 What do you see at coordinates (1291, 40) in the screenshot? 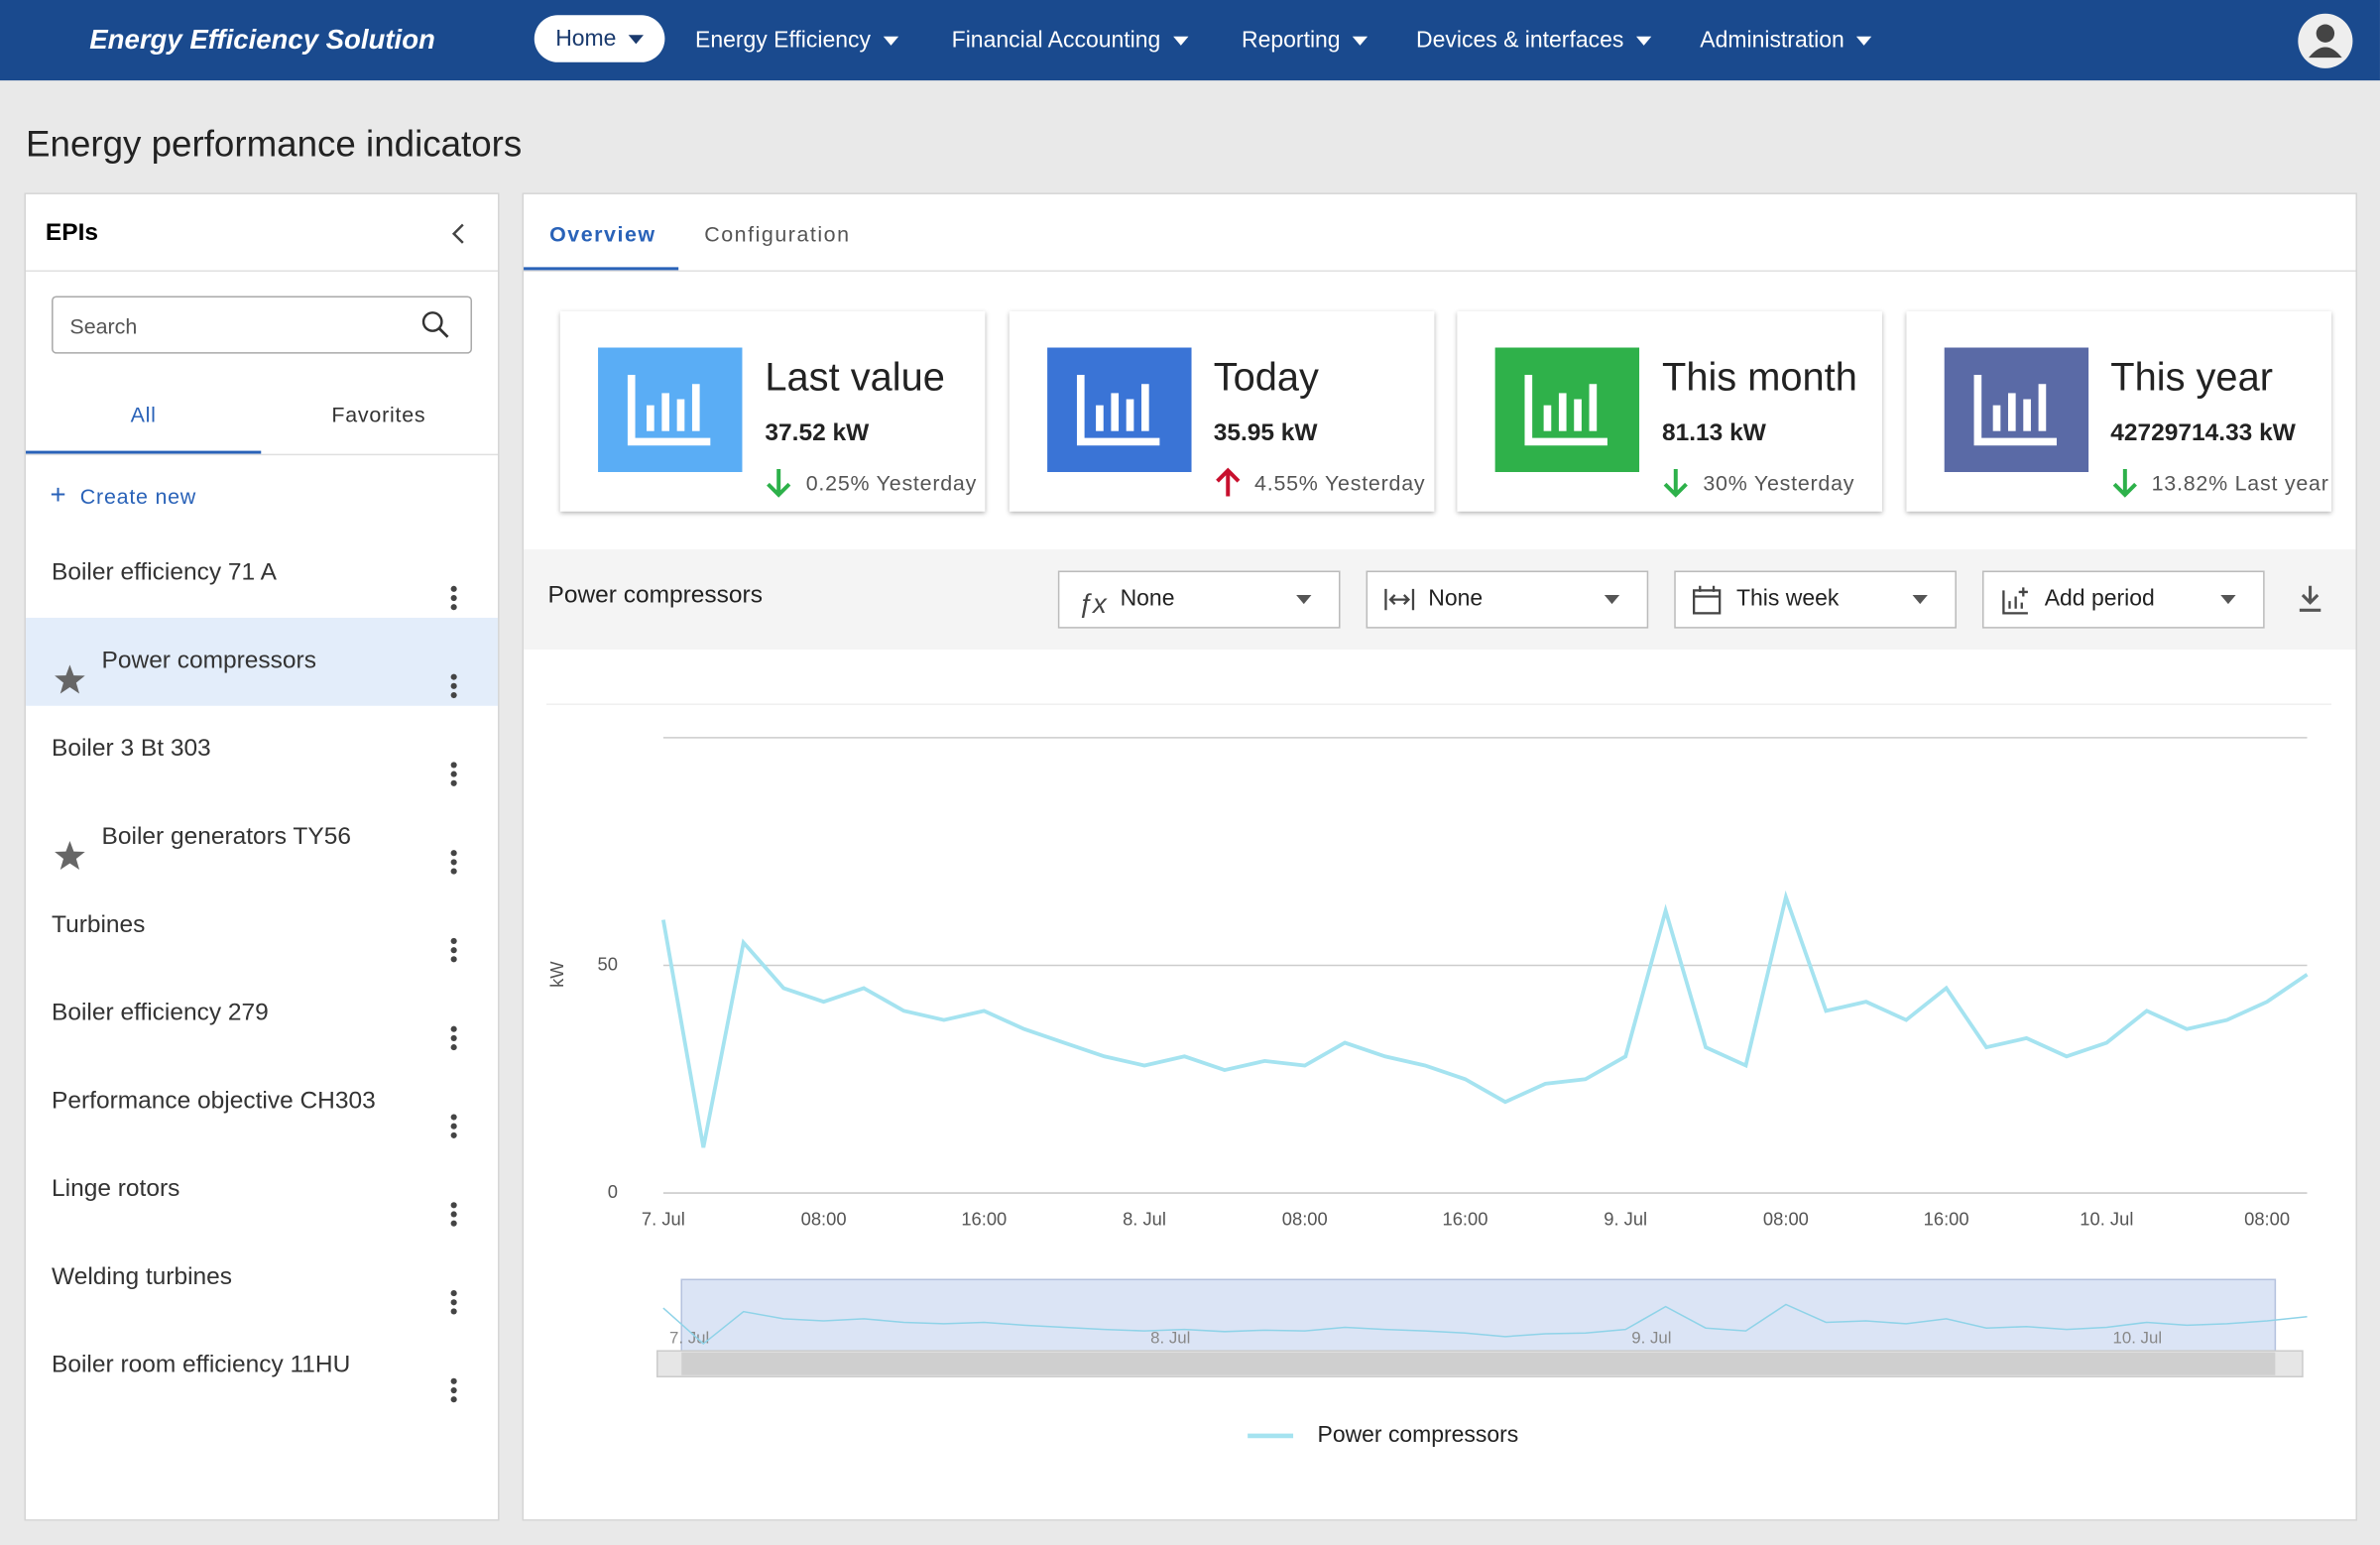
I see `nav-label: Reporting` at bounding box center [1291, 40].